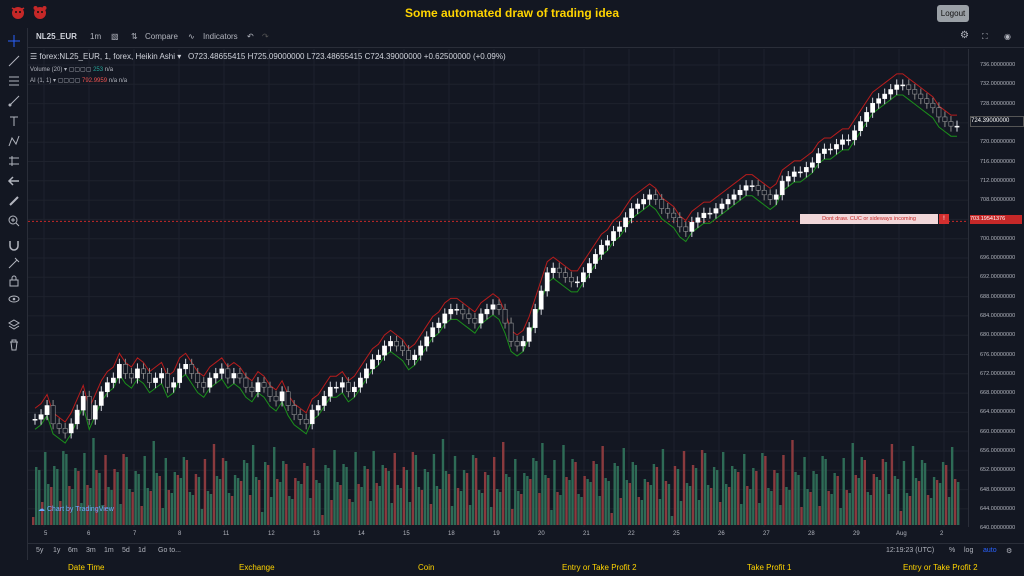 Image resolution: width=1024 pixels, height=576 pixels. Describe the element at coordinates (869, 219) in the screenshot. I see `trading-idea-label: Dont draw. CUC or sideways incoming` at that location.